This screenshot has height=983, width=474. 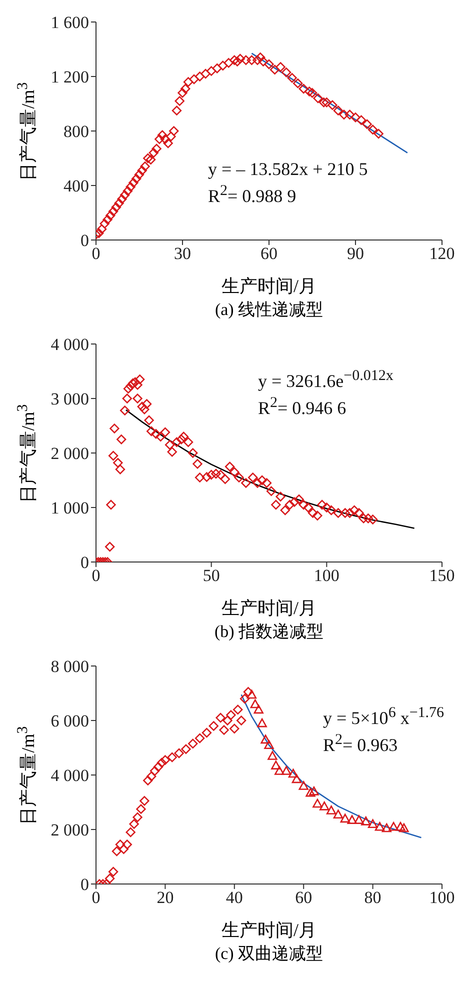 What do you see at coordinates (69, 22) in the screenshot?
I see `y-tick-label: 1 600` at bounding box center [69, 22].